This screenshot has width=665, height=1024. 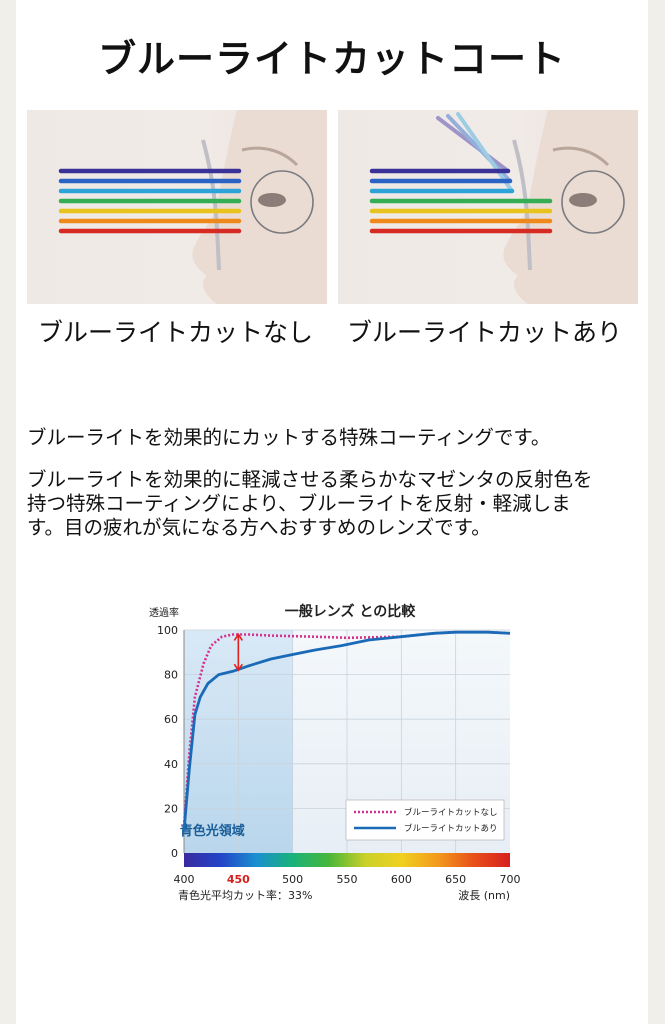 What do you see at coordinates (451, 812) in the screenshot?
I see `legend-label: ブルーライトカットなし` at bounding box center [451, 812].